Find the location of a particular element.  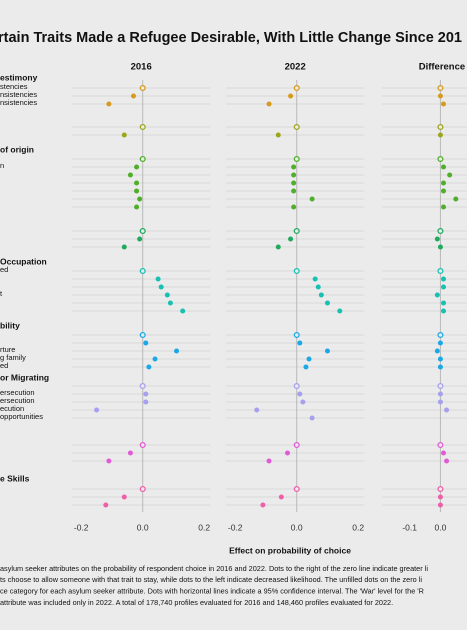

x-tick-label: 0.2 is located at coordinates (204, 527).